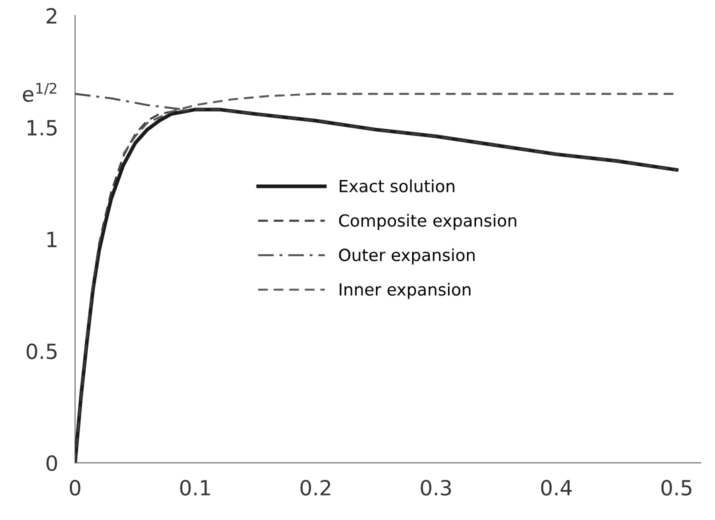 The height and width of the screenshot is (520, 715). What do you see at coordinates (405, 290) in the screenshot?
I see `legend-label: Inner expansion` at bounding box center [405, 290].